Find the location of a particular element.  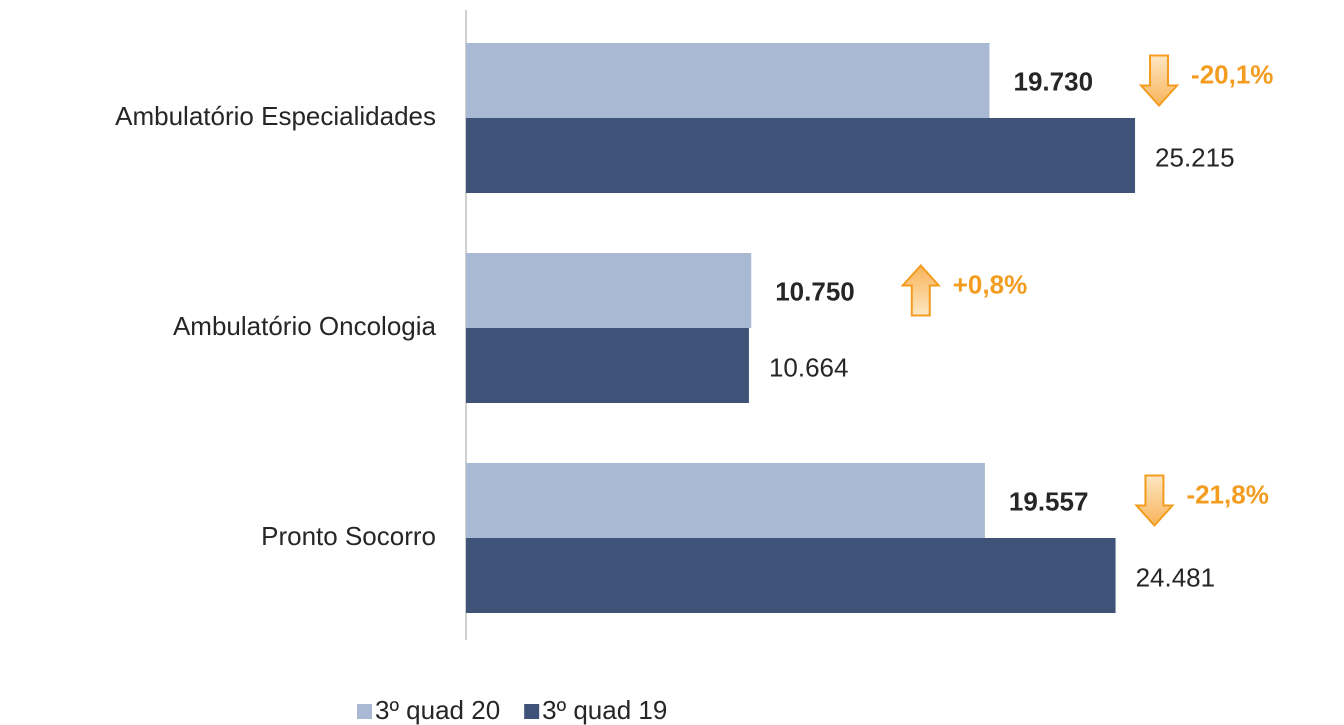

category-label: Ambulatório Especialidades is located at coordinates (275, 116).